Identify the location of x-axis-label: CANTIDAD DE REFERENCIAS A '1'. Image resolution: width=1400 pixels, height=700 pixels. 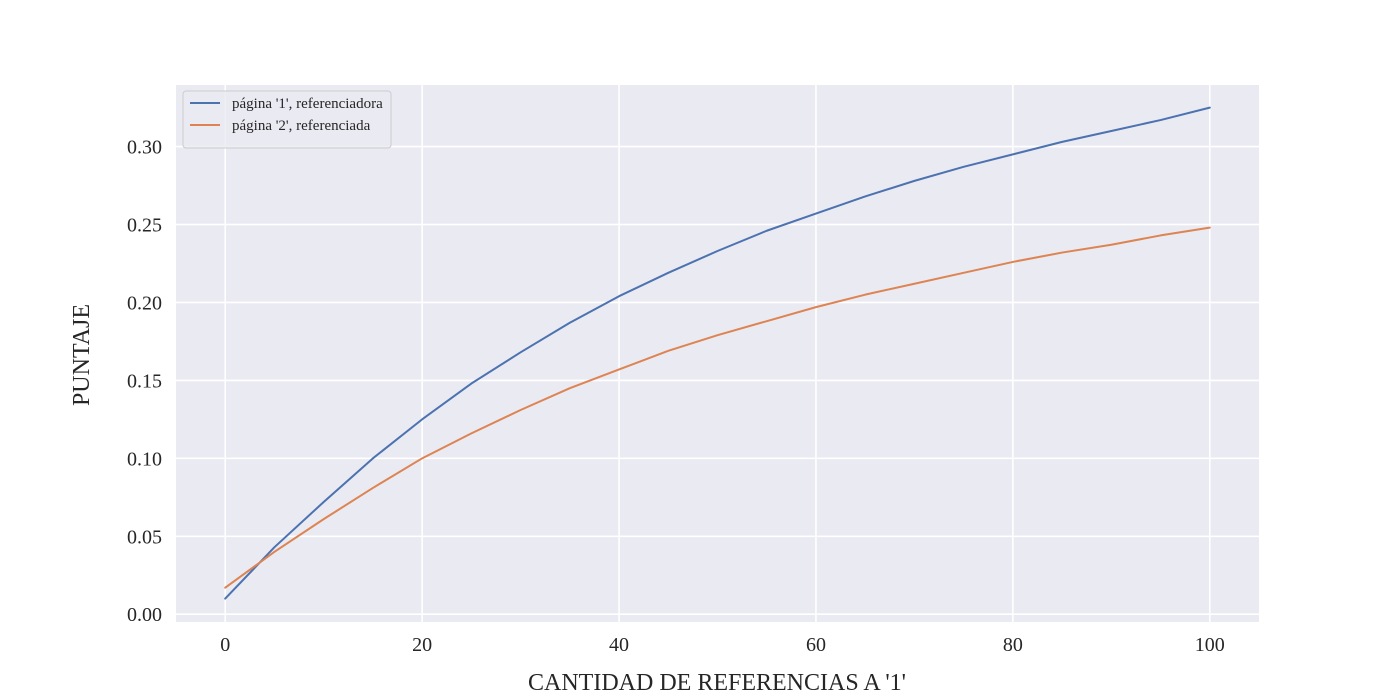
(717, 683).